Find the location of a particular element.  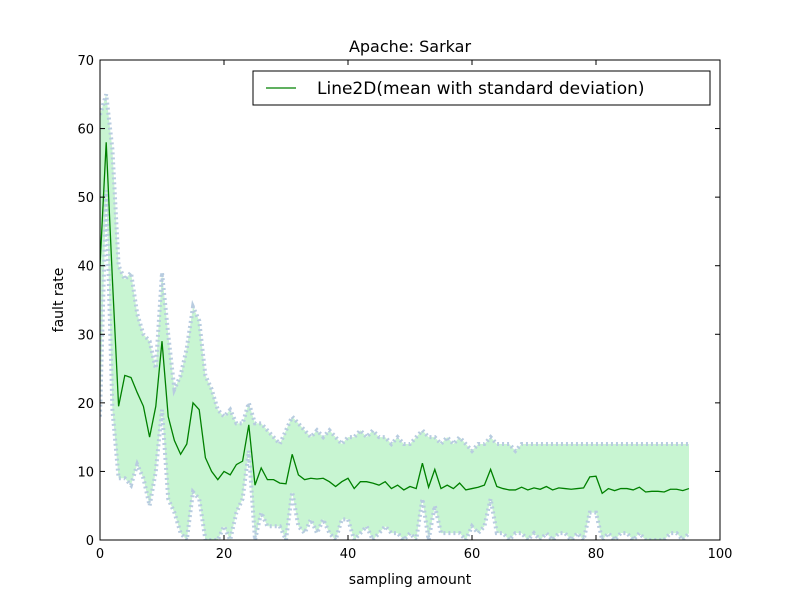

y-tick-label: 0 is located at coordinates (90, 541).